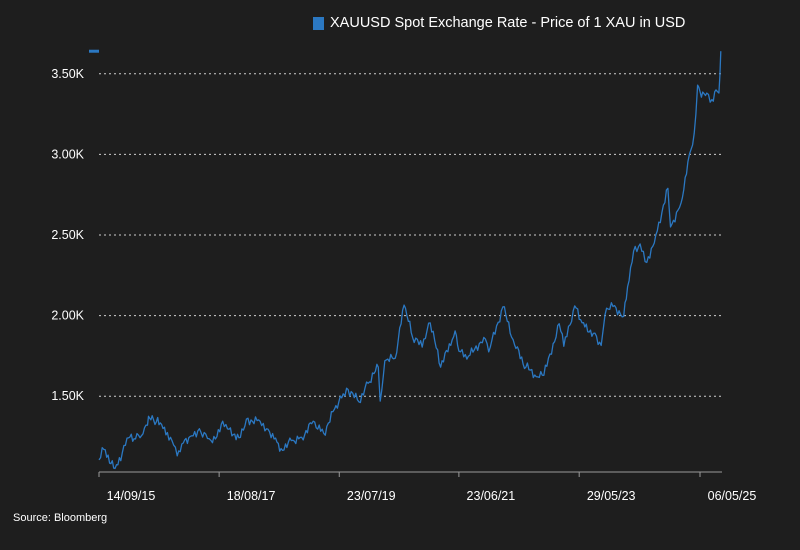  I want to click on x-tick-label: 18/08/17, so click(251, 496).